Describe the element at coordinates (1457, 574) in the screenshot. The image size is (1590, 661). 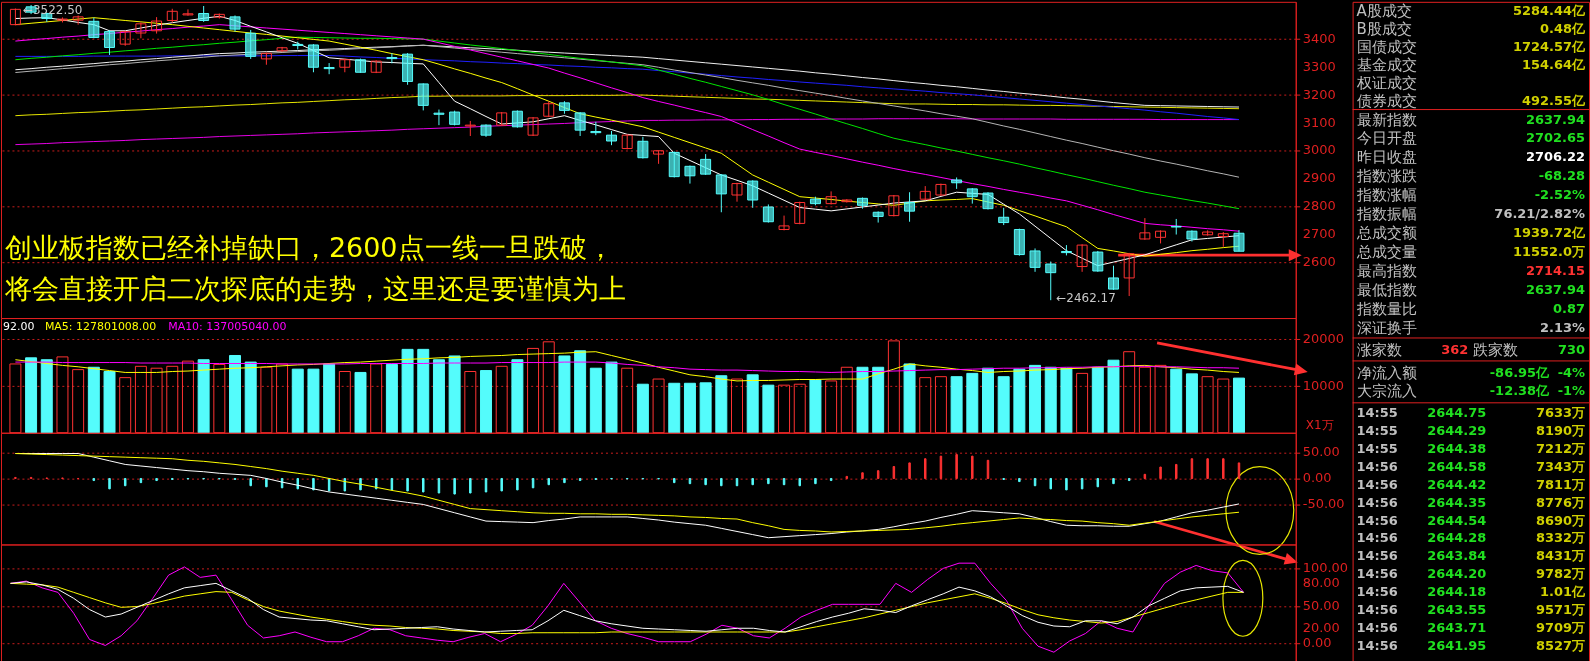
I see `text: 2644.20` at that location.